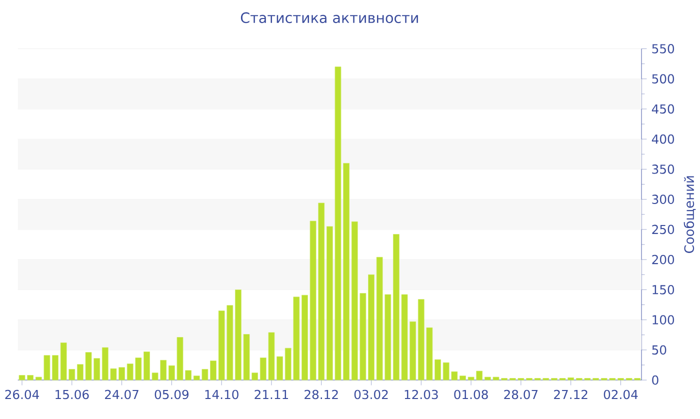 Image resolution: width=700 pixels, height=419 pixels. Describe the element at coordinates (72, 395) in the screenshot. I see `x-tick-label: 15.06` at that location.